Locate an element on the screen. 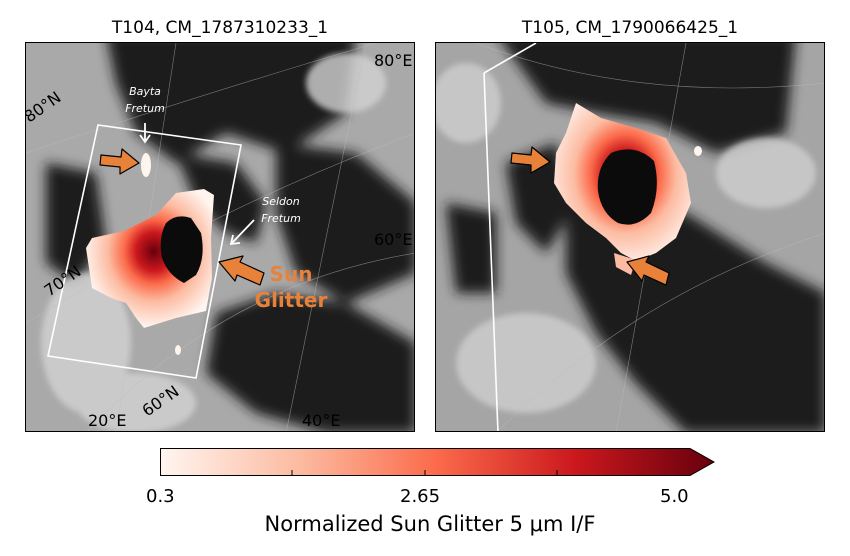 This screenshot has width=850, height=556. panel-title-t105: T105, CM_1790066425_1 is located at coordinates (630, 28).